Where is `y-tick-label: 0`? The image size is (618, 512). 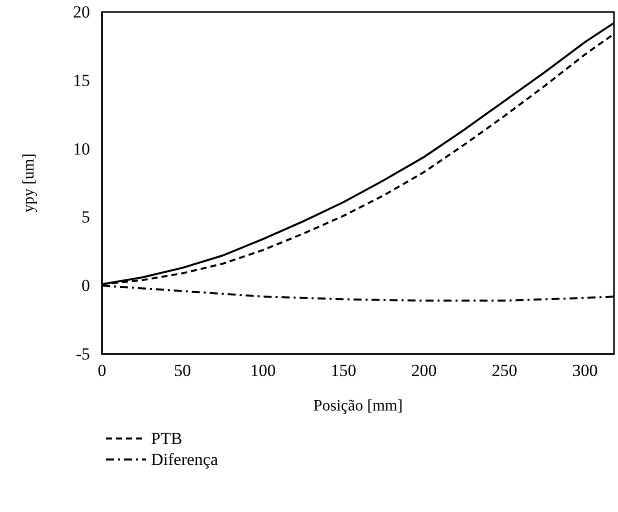
y-tick-label: 0 is located at coordinates (86, 286).